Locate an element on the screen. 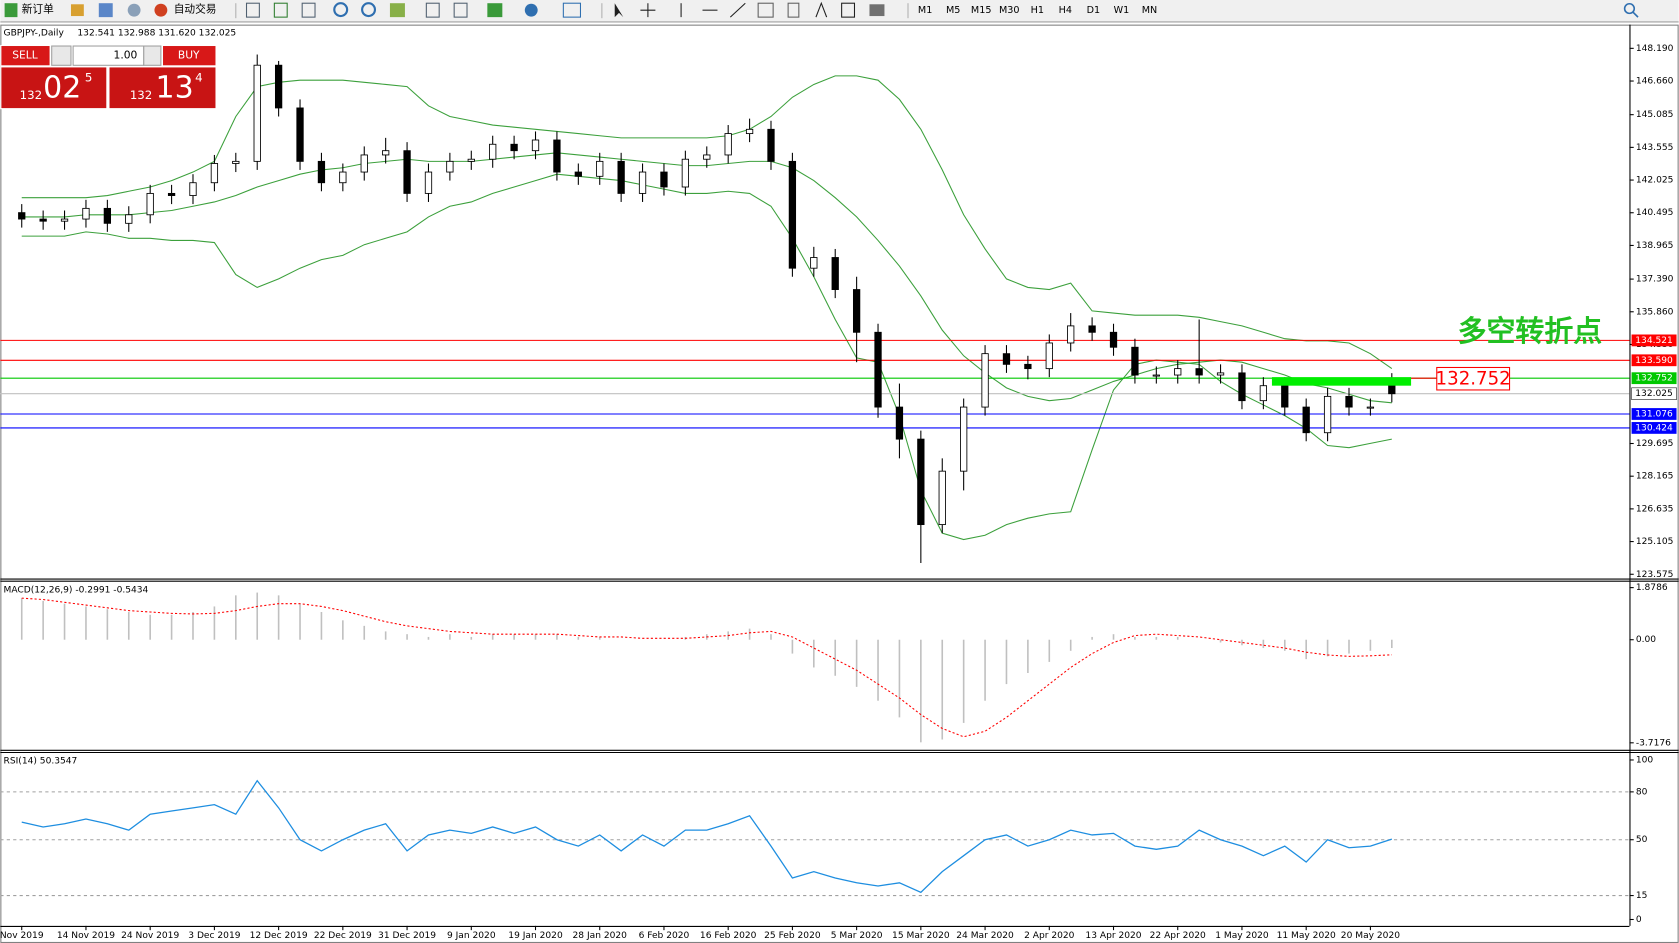 This screenshot has width=1679, height=943. lot-value: 1.00 is located at coordinates (126, 55).